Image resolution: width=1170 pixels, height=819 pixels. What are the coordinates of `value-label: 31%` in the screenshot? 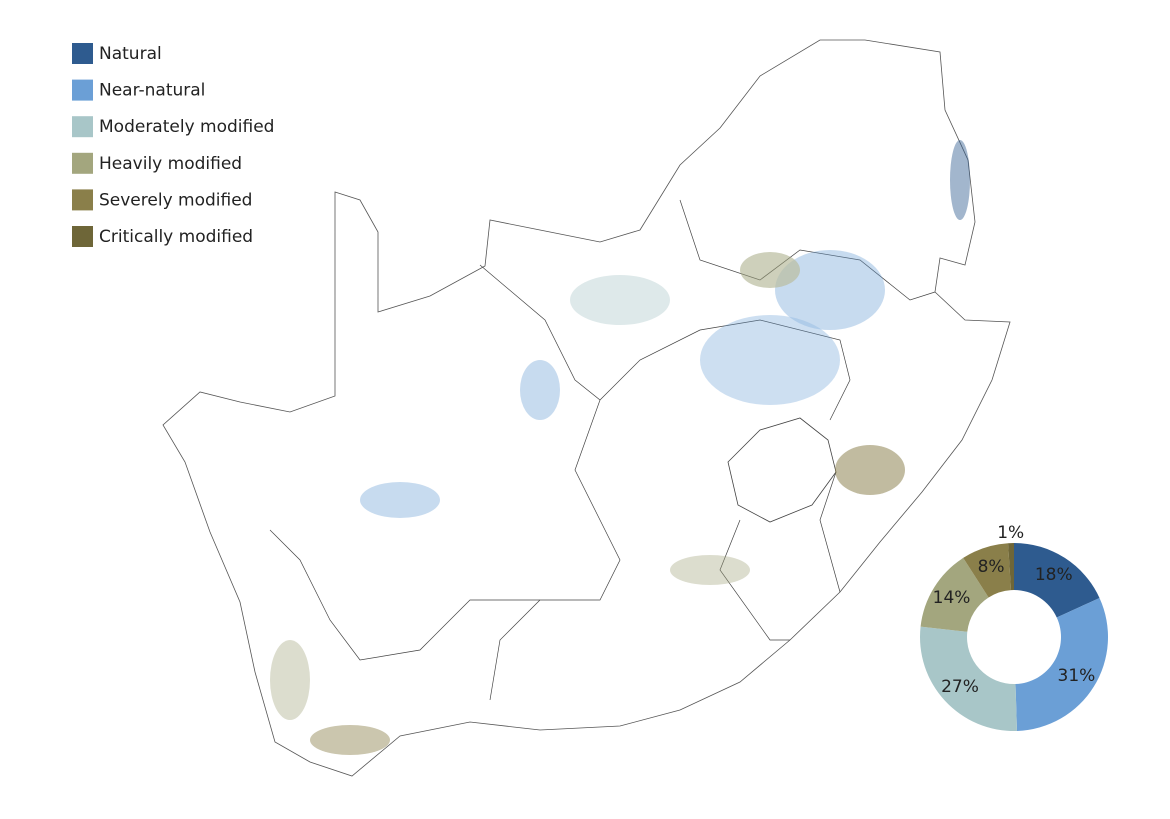 It's located at (1077, 676).